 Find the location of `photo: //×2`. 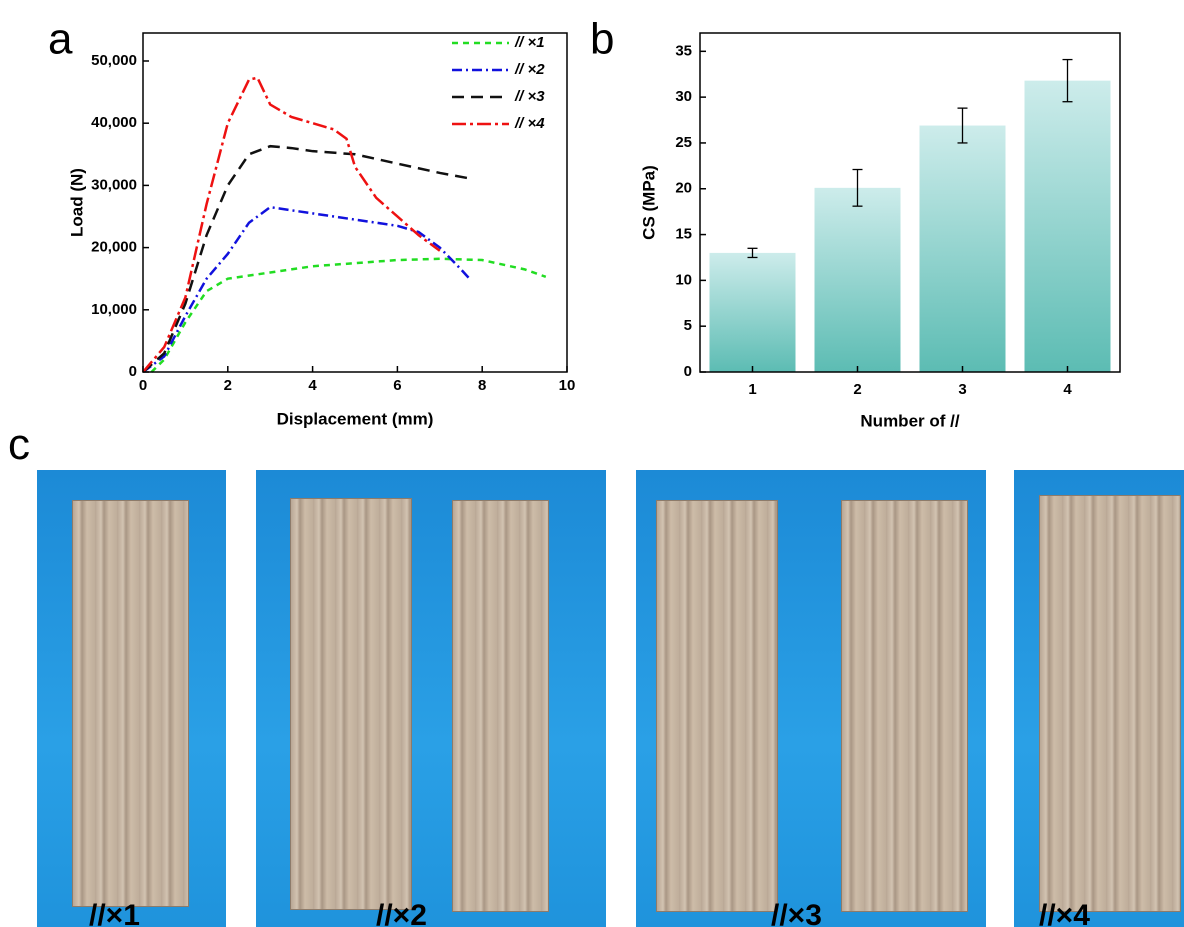

photo: //×2 is located at coordinates (431, 698).